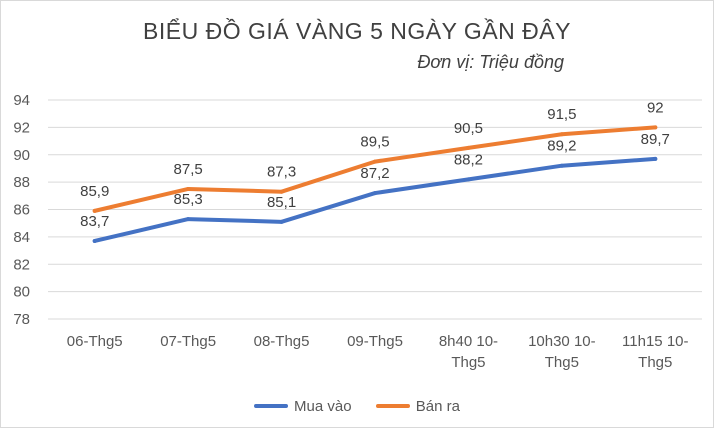 The width and height of the screenshot is (714, 428). I want to click on legend-item-mua-vao: Mua vào, so click(303, 406).